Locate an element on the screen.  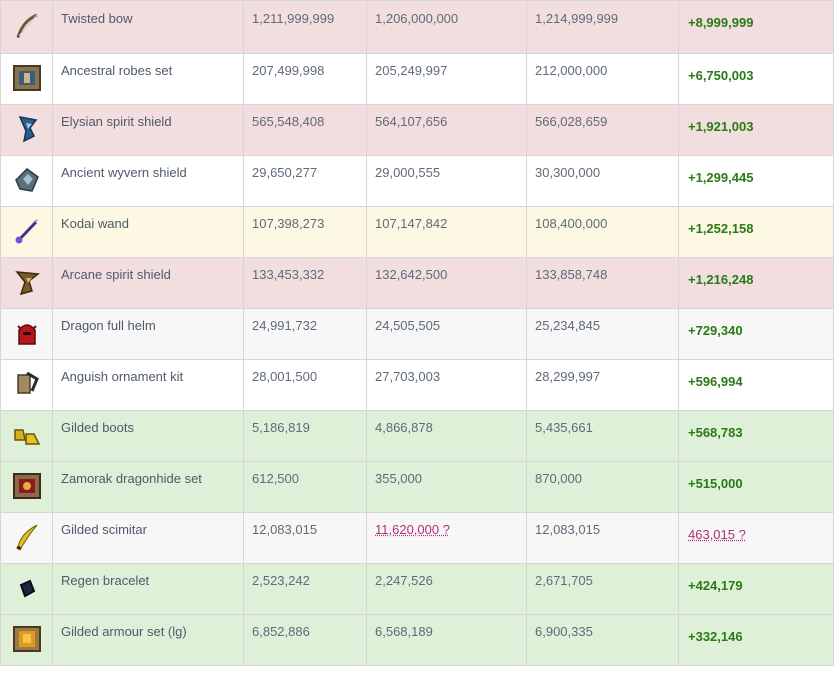
ancient-wyvern-shield-icon is located at coordinates (27, 180).